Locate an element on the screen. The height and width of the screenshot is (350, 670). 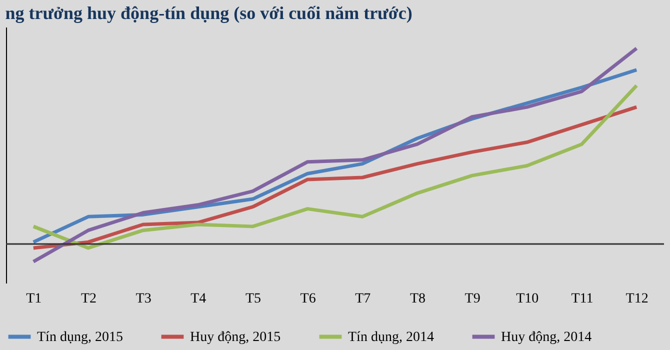
legend-label: Tín dụng, 2015 is located at coordinates (80, 337).